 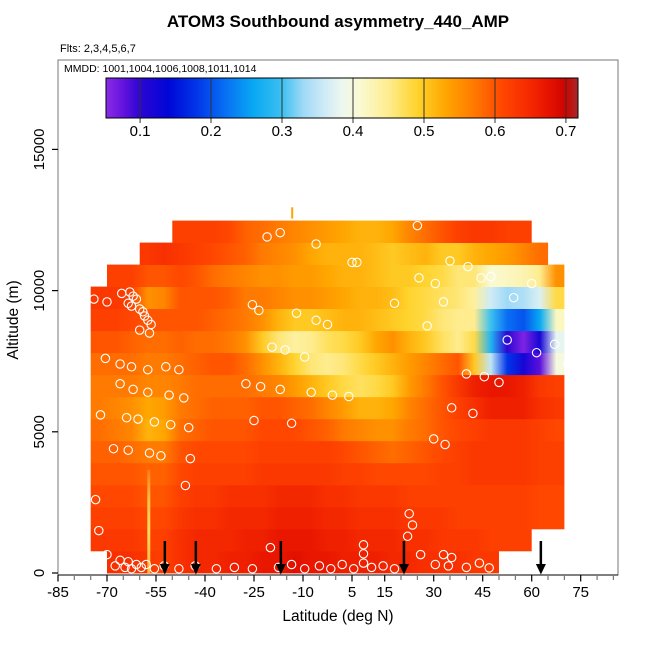 I want to click on x-axis-ticks: -85 -70 -55 -40 -25 -10 5 15 30 45 60 75, so click(x=331, y=588).